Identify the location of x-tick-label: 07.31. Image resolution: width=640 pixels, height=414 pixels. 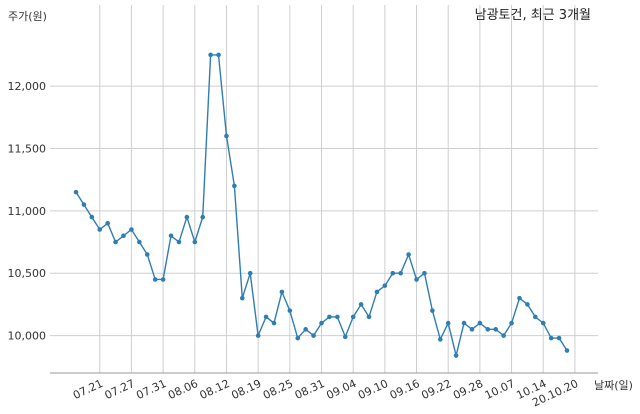
(151, 389).